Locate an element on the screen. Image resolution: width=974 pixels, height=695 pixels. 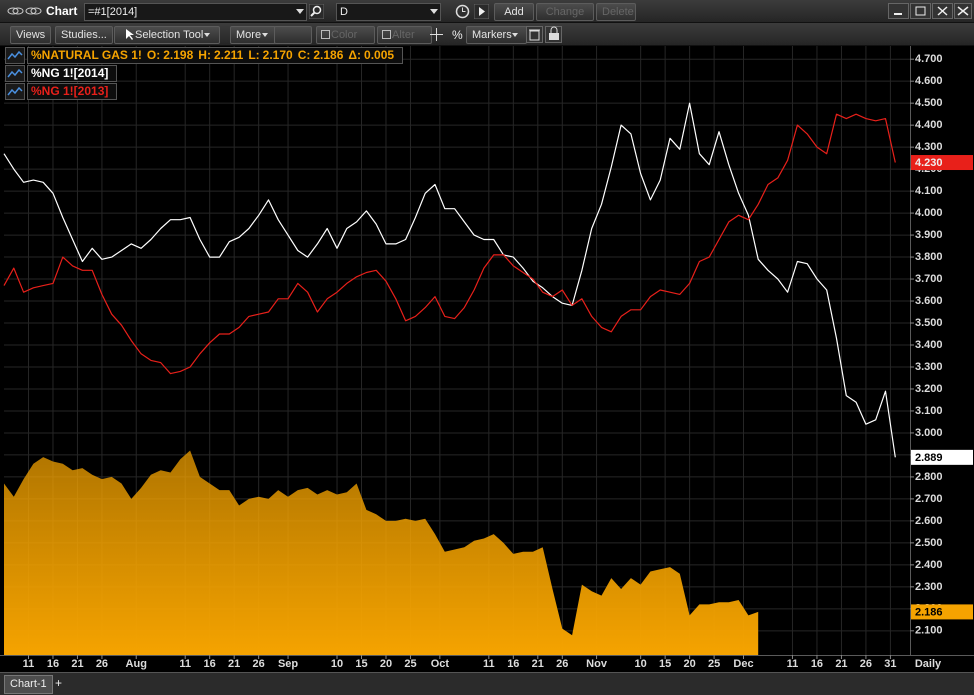
x-tick-label: Sep is located at coordinates (288, 664).